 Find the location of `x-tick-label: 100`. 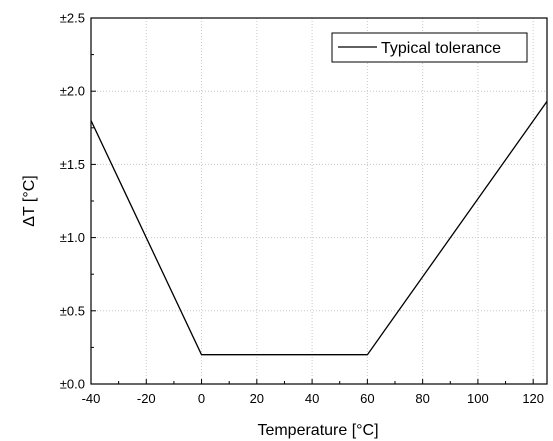

x-tick-label: 100 is located at coordinates (478, 398).